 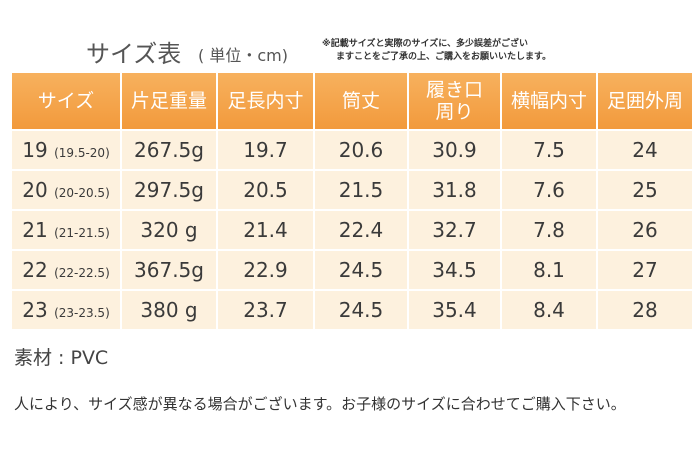 I want to click on size-range: (23-23.5), so click(x=82, y=313).